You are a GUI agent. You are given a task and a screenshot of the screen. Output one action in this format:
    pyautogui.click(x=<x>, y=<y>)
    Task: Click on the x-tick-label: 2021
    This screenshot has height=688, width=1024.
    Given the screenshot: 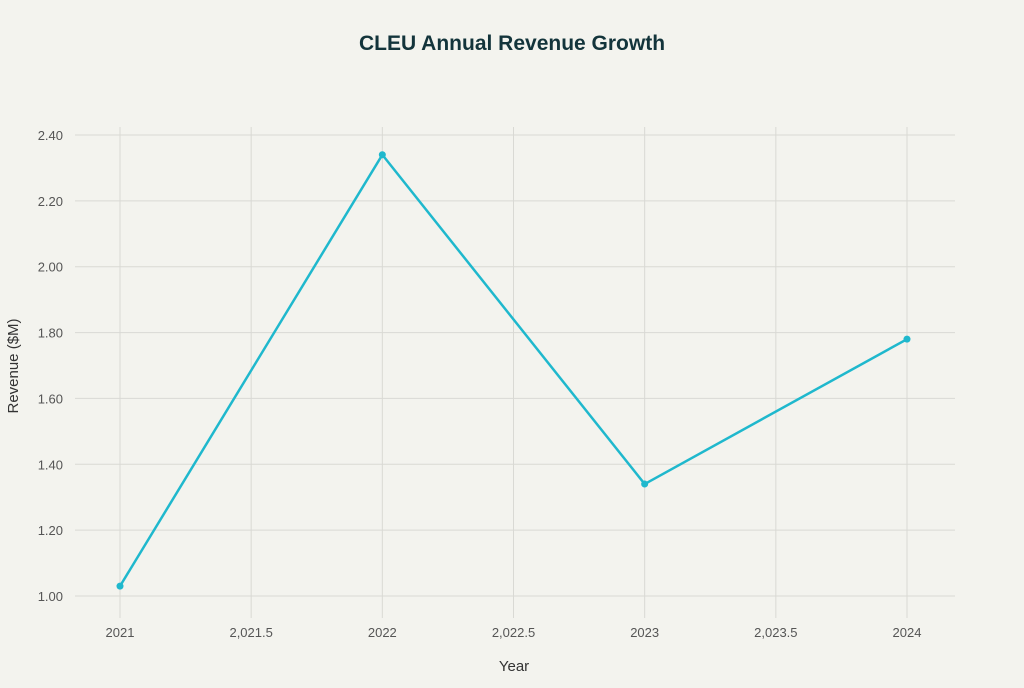 What is the action you would take?
    pyautogui.click(x=120, y=632)
    